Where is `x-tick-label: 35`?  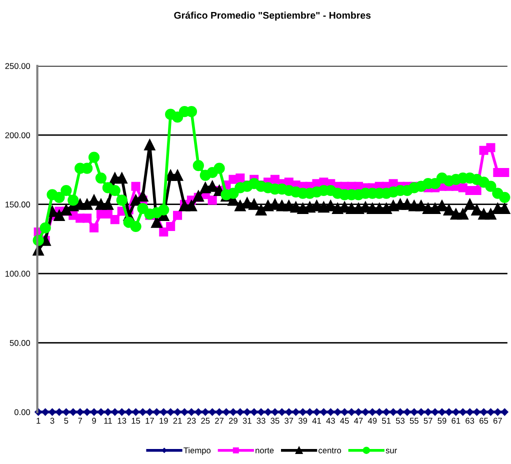
x-tick-label: 35 is located at coordinates (275, 421).